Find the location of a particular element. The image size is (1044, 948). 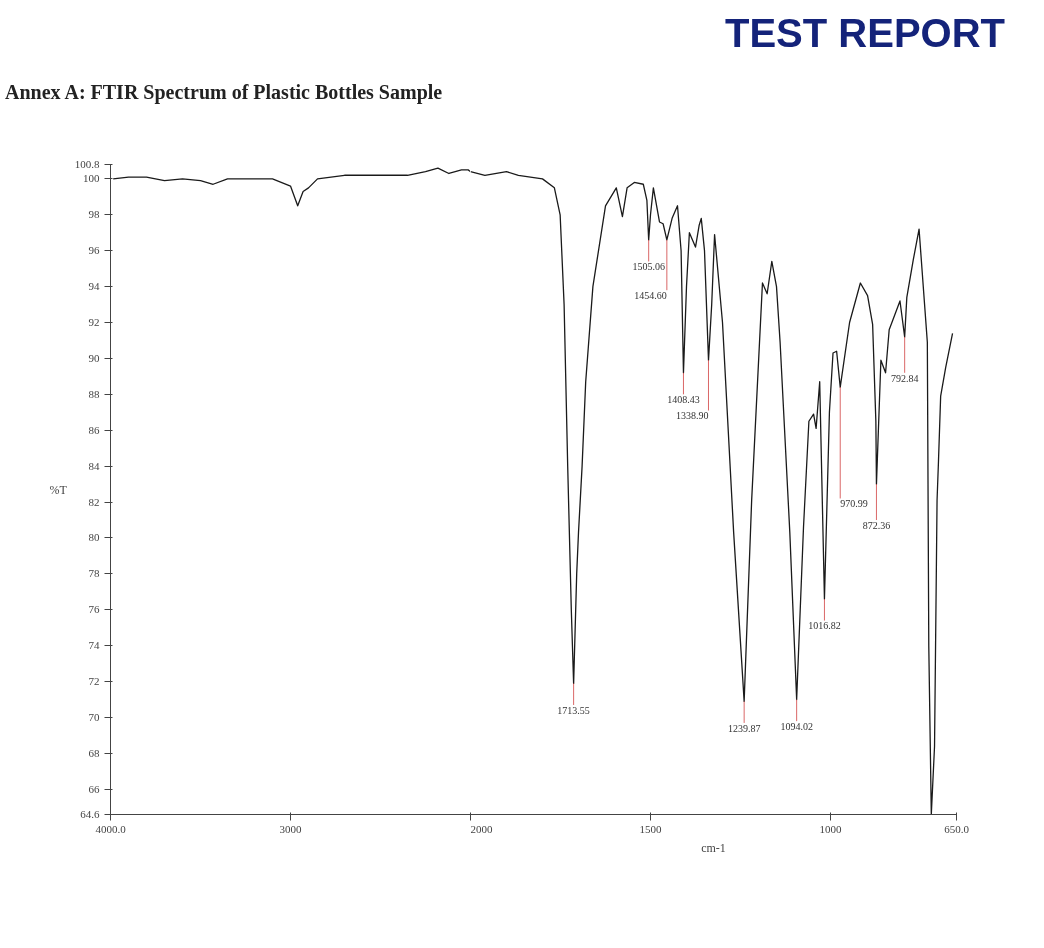

y-axis-title: %T is located at coordinates (58, 489).